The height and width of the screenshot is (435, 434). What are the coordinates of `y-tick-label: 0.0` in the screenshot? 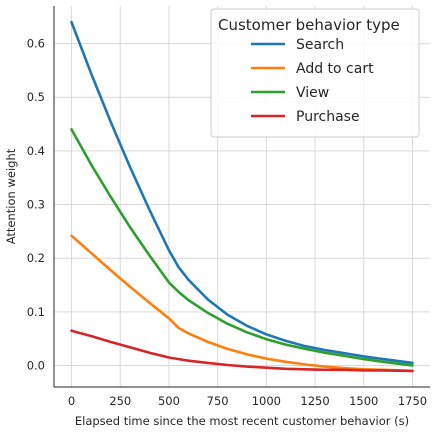 It's located at (36, 366).